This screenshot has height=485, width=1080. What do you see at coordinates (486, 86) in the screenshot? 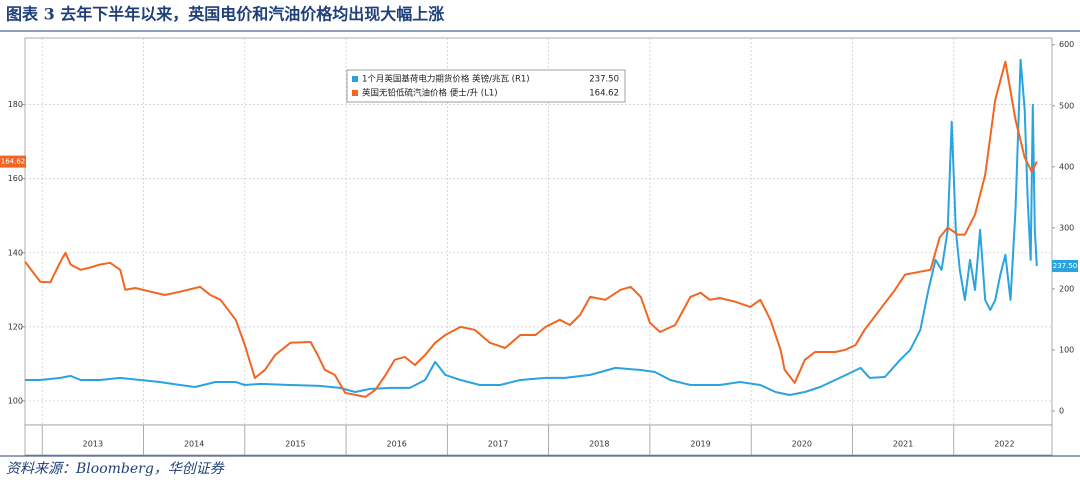
I see `legend-box` at bounding box center [486, 86].